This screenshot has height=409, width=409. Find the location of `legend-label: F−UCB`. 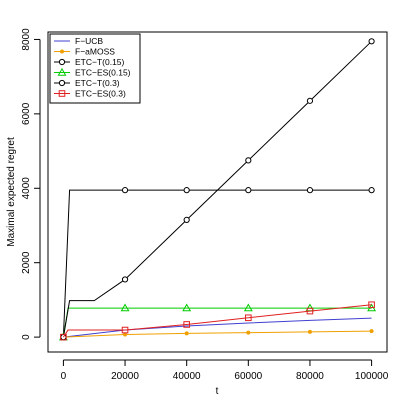

legend-label: F−UCB is located at coordinates (89, 41).